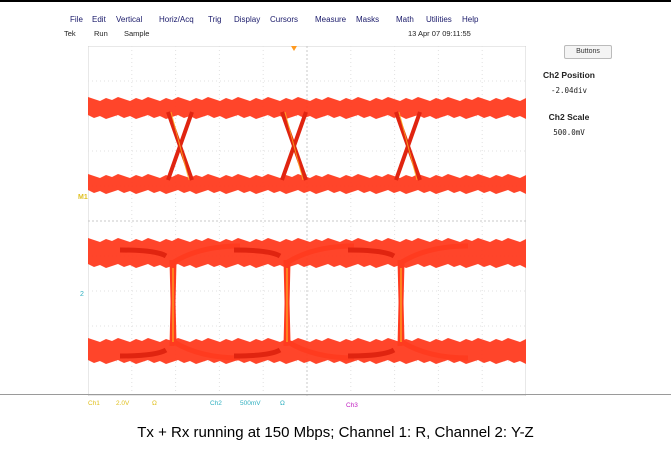 The height and width of the screenshot is (458, 671). Describe the element at coordinates (569, 90) in the screenshot. I see `ch2-position-value: -2.04div` at that location.